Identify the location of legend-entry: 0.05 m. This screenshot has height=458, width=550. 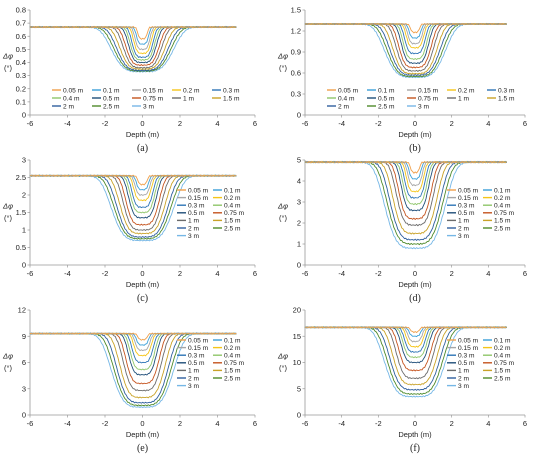
(468, 340).